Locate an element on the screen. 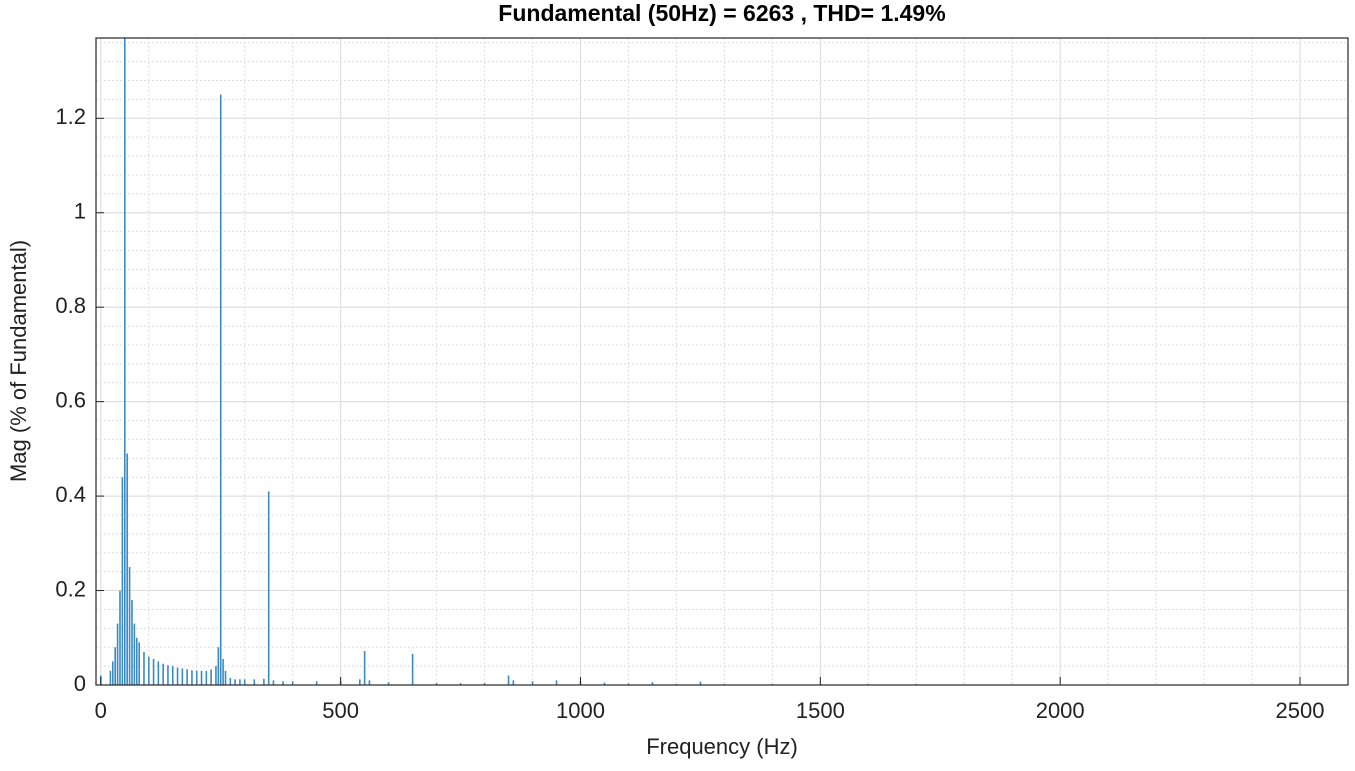 The height and width of the screenshot is (771, 1355). x-tick-label: 500 is located at coordinates (340, 710).